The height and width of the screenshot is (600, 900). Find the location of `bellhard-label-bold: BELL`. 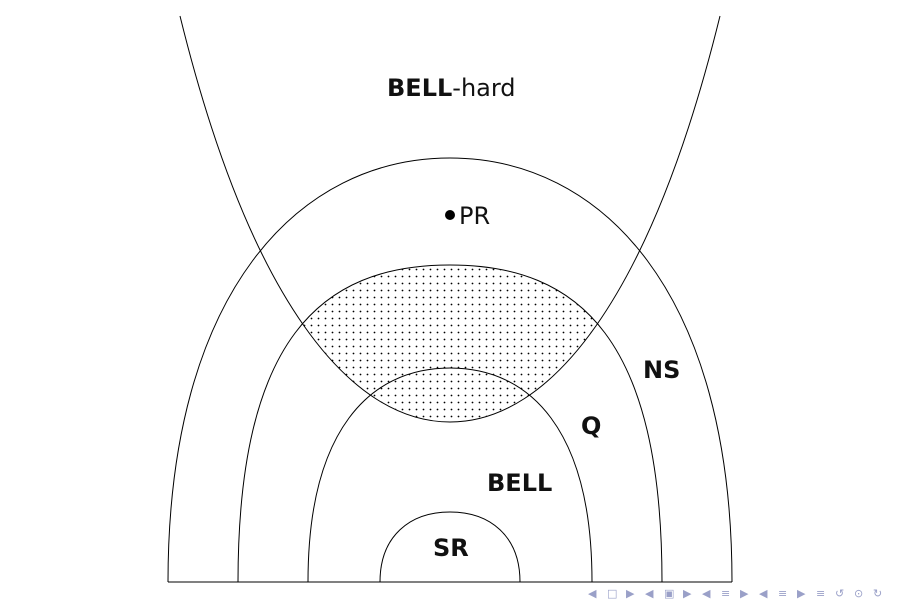

bellhard-label-bold: BELL is located at coordinates (419, 88).